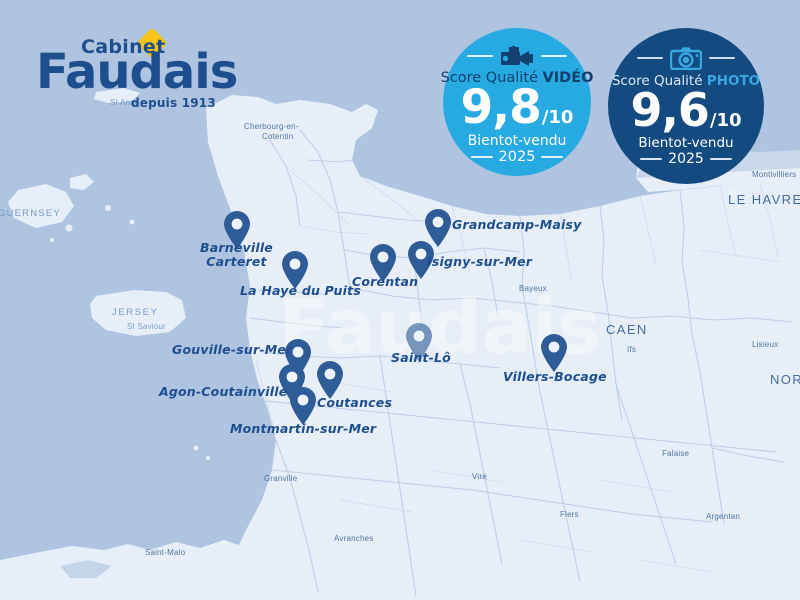 The height and width of the screenshot is (600, 800). I want to click on label-line-1: Barneville, so click(236, 247).